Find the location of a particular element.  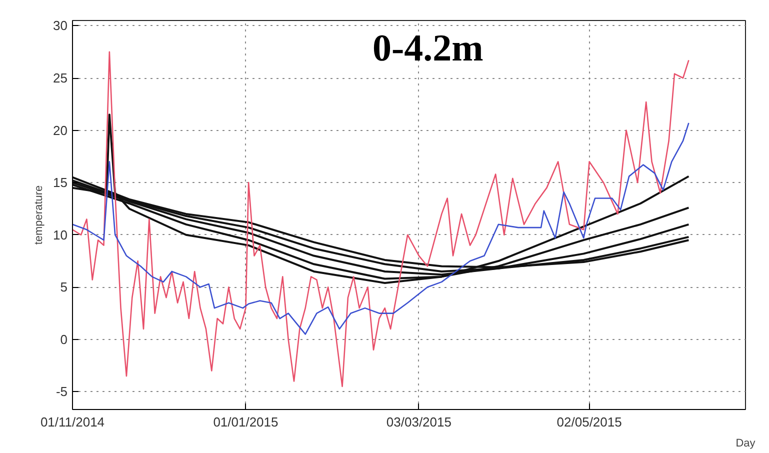

annotation: 0-4.2m is located at coordinates (428, 49).